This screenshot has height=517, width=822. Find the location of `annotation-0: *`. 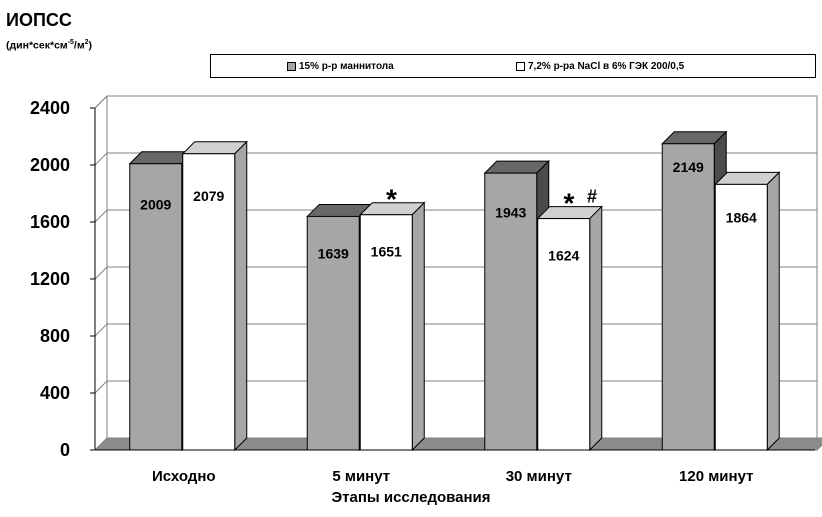

annotation-0: * is located at coordinates (391, 199).